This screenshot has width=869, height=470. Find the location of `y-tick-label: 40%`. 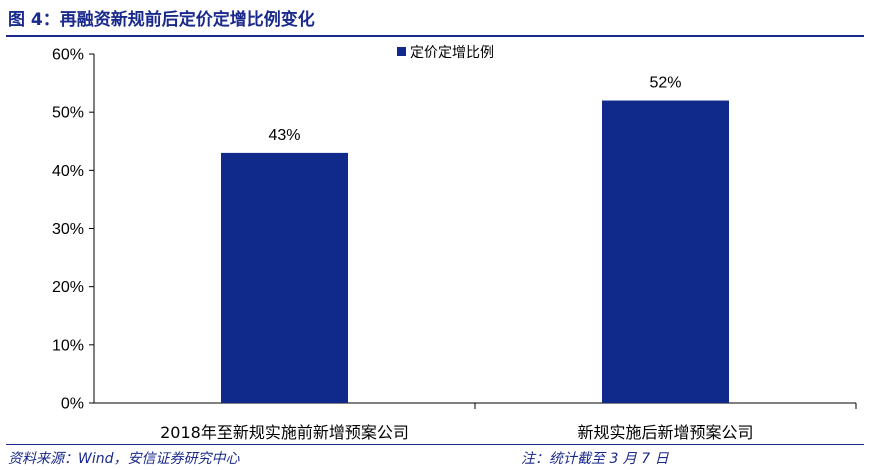

y-tick-label: 40% is located at coordinates (68, 171).